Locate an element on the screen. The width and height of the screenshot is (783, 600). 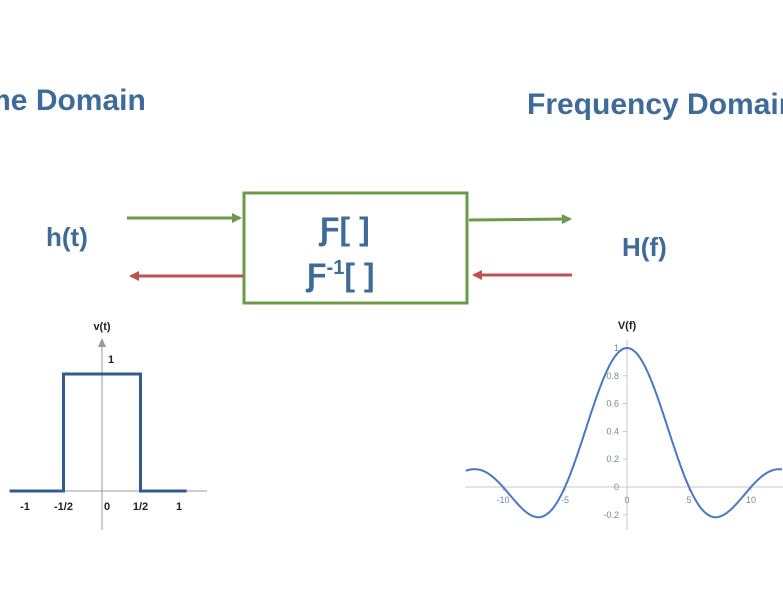
inverse-transform-operator: Ƒ-1[ ] is located at coordinates (340, 275).